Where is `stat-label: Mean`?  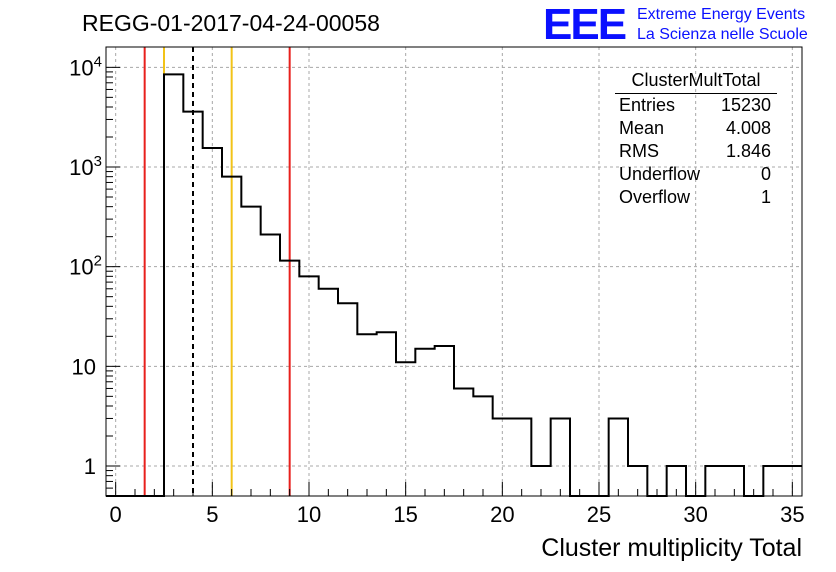
stat-label: Mean is located at coordinates (642, 128).